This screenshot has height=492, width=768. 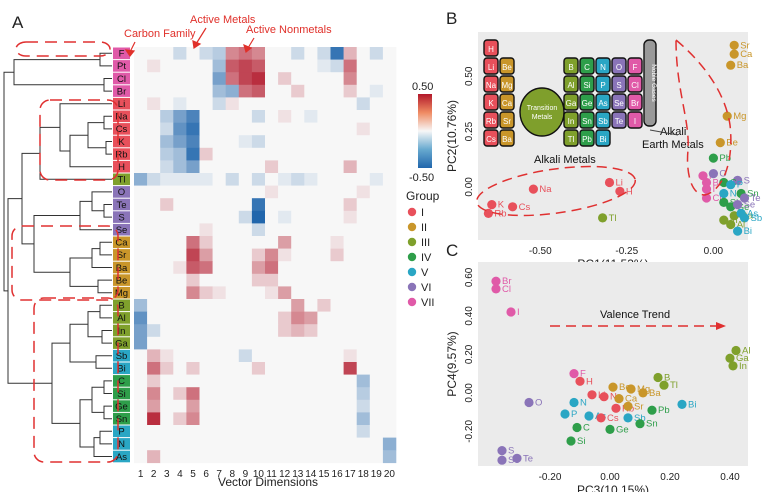 What do you see at coordinates (491, 49) in the screenshot?
I see `periodic-cell-label: H` at bounding box center [491, 49].